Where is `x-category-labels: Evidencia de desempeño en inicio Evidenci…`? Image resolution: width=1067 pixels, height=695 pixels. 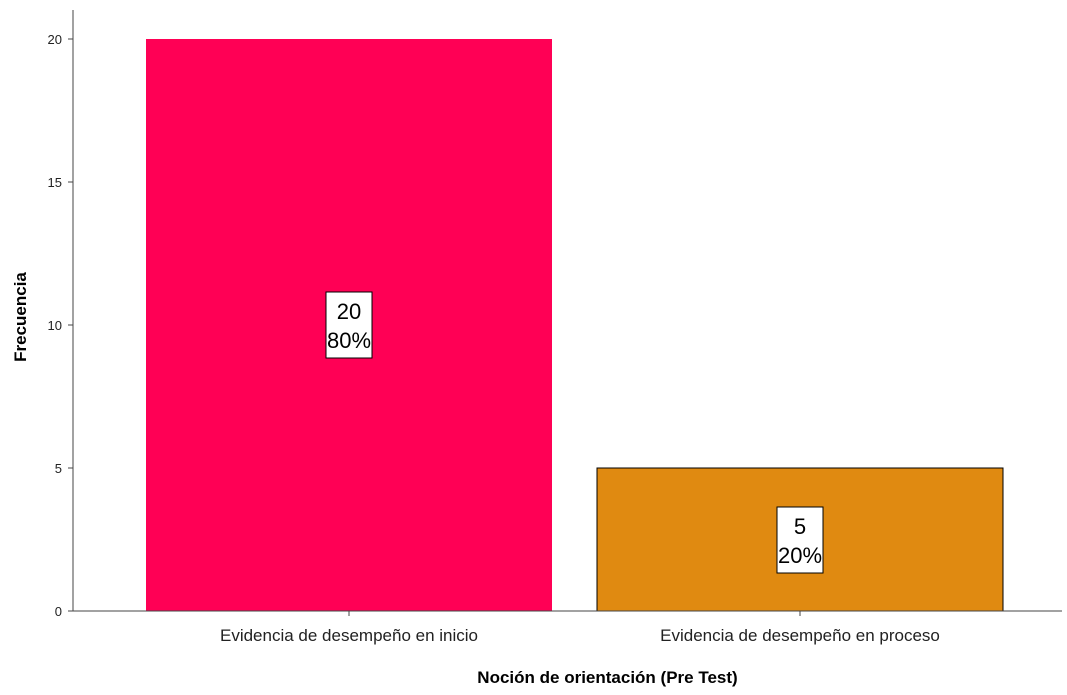
x-category-labels: Evidencia de desempeño en inicio Evidenci… is located at coordinates (580, 628).